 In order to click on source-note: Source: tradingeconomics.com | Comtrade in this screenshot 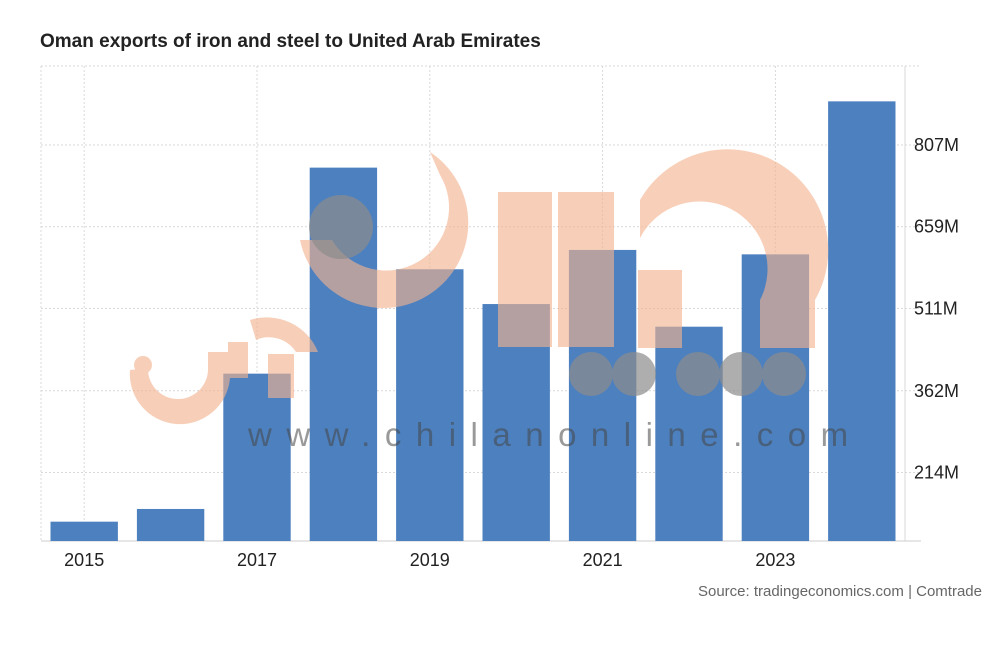, I will do `click(839, 591)`.